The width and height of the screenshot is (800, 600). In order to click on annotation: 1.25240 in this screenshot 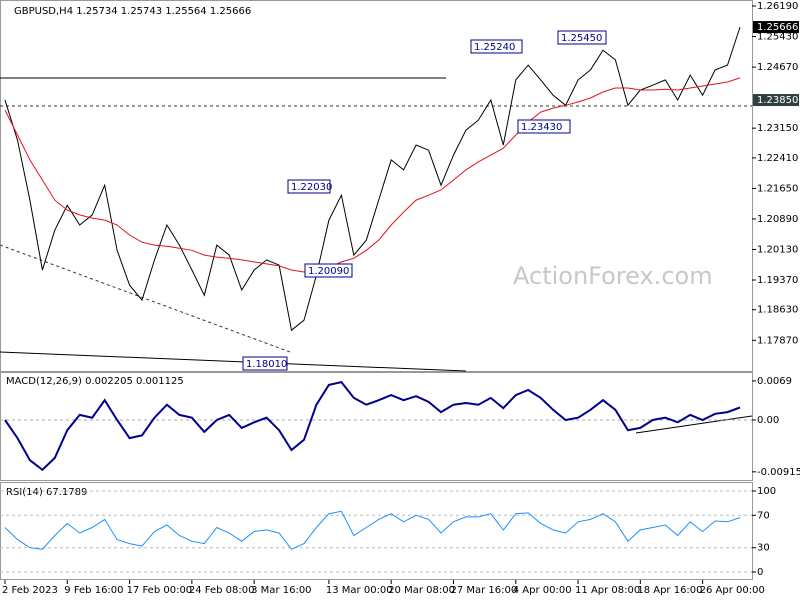, I will do `click(494, 47)`.